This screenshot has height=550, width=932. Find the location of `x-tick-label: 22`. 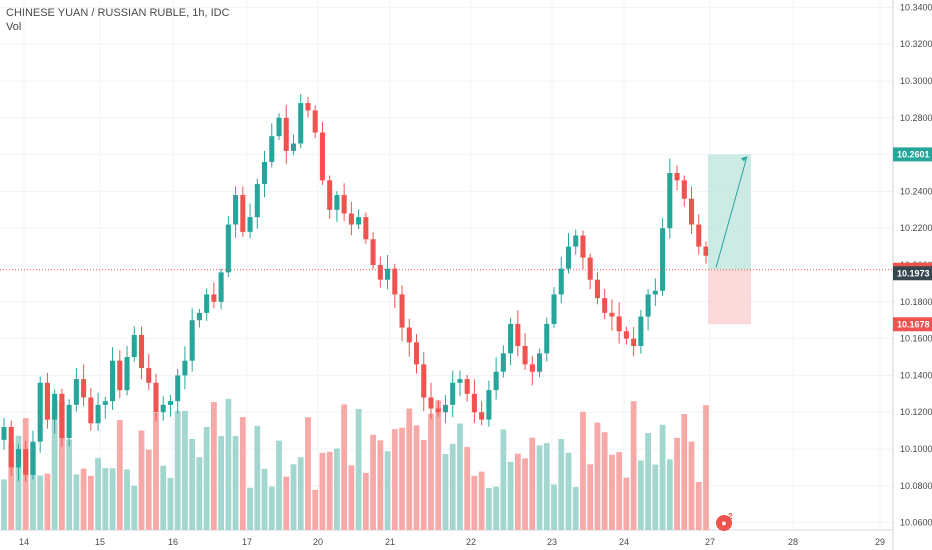

x-tick-label: 22 is located at coordinates (471, 542).